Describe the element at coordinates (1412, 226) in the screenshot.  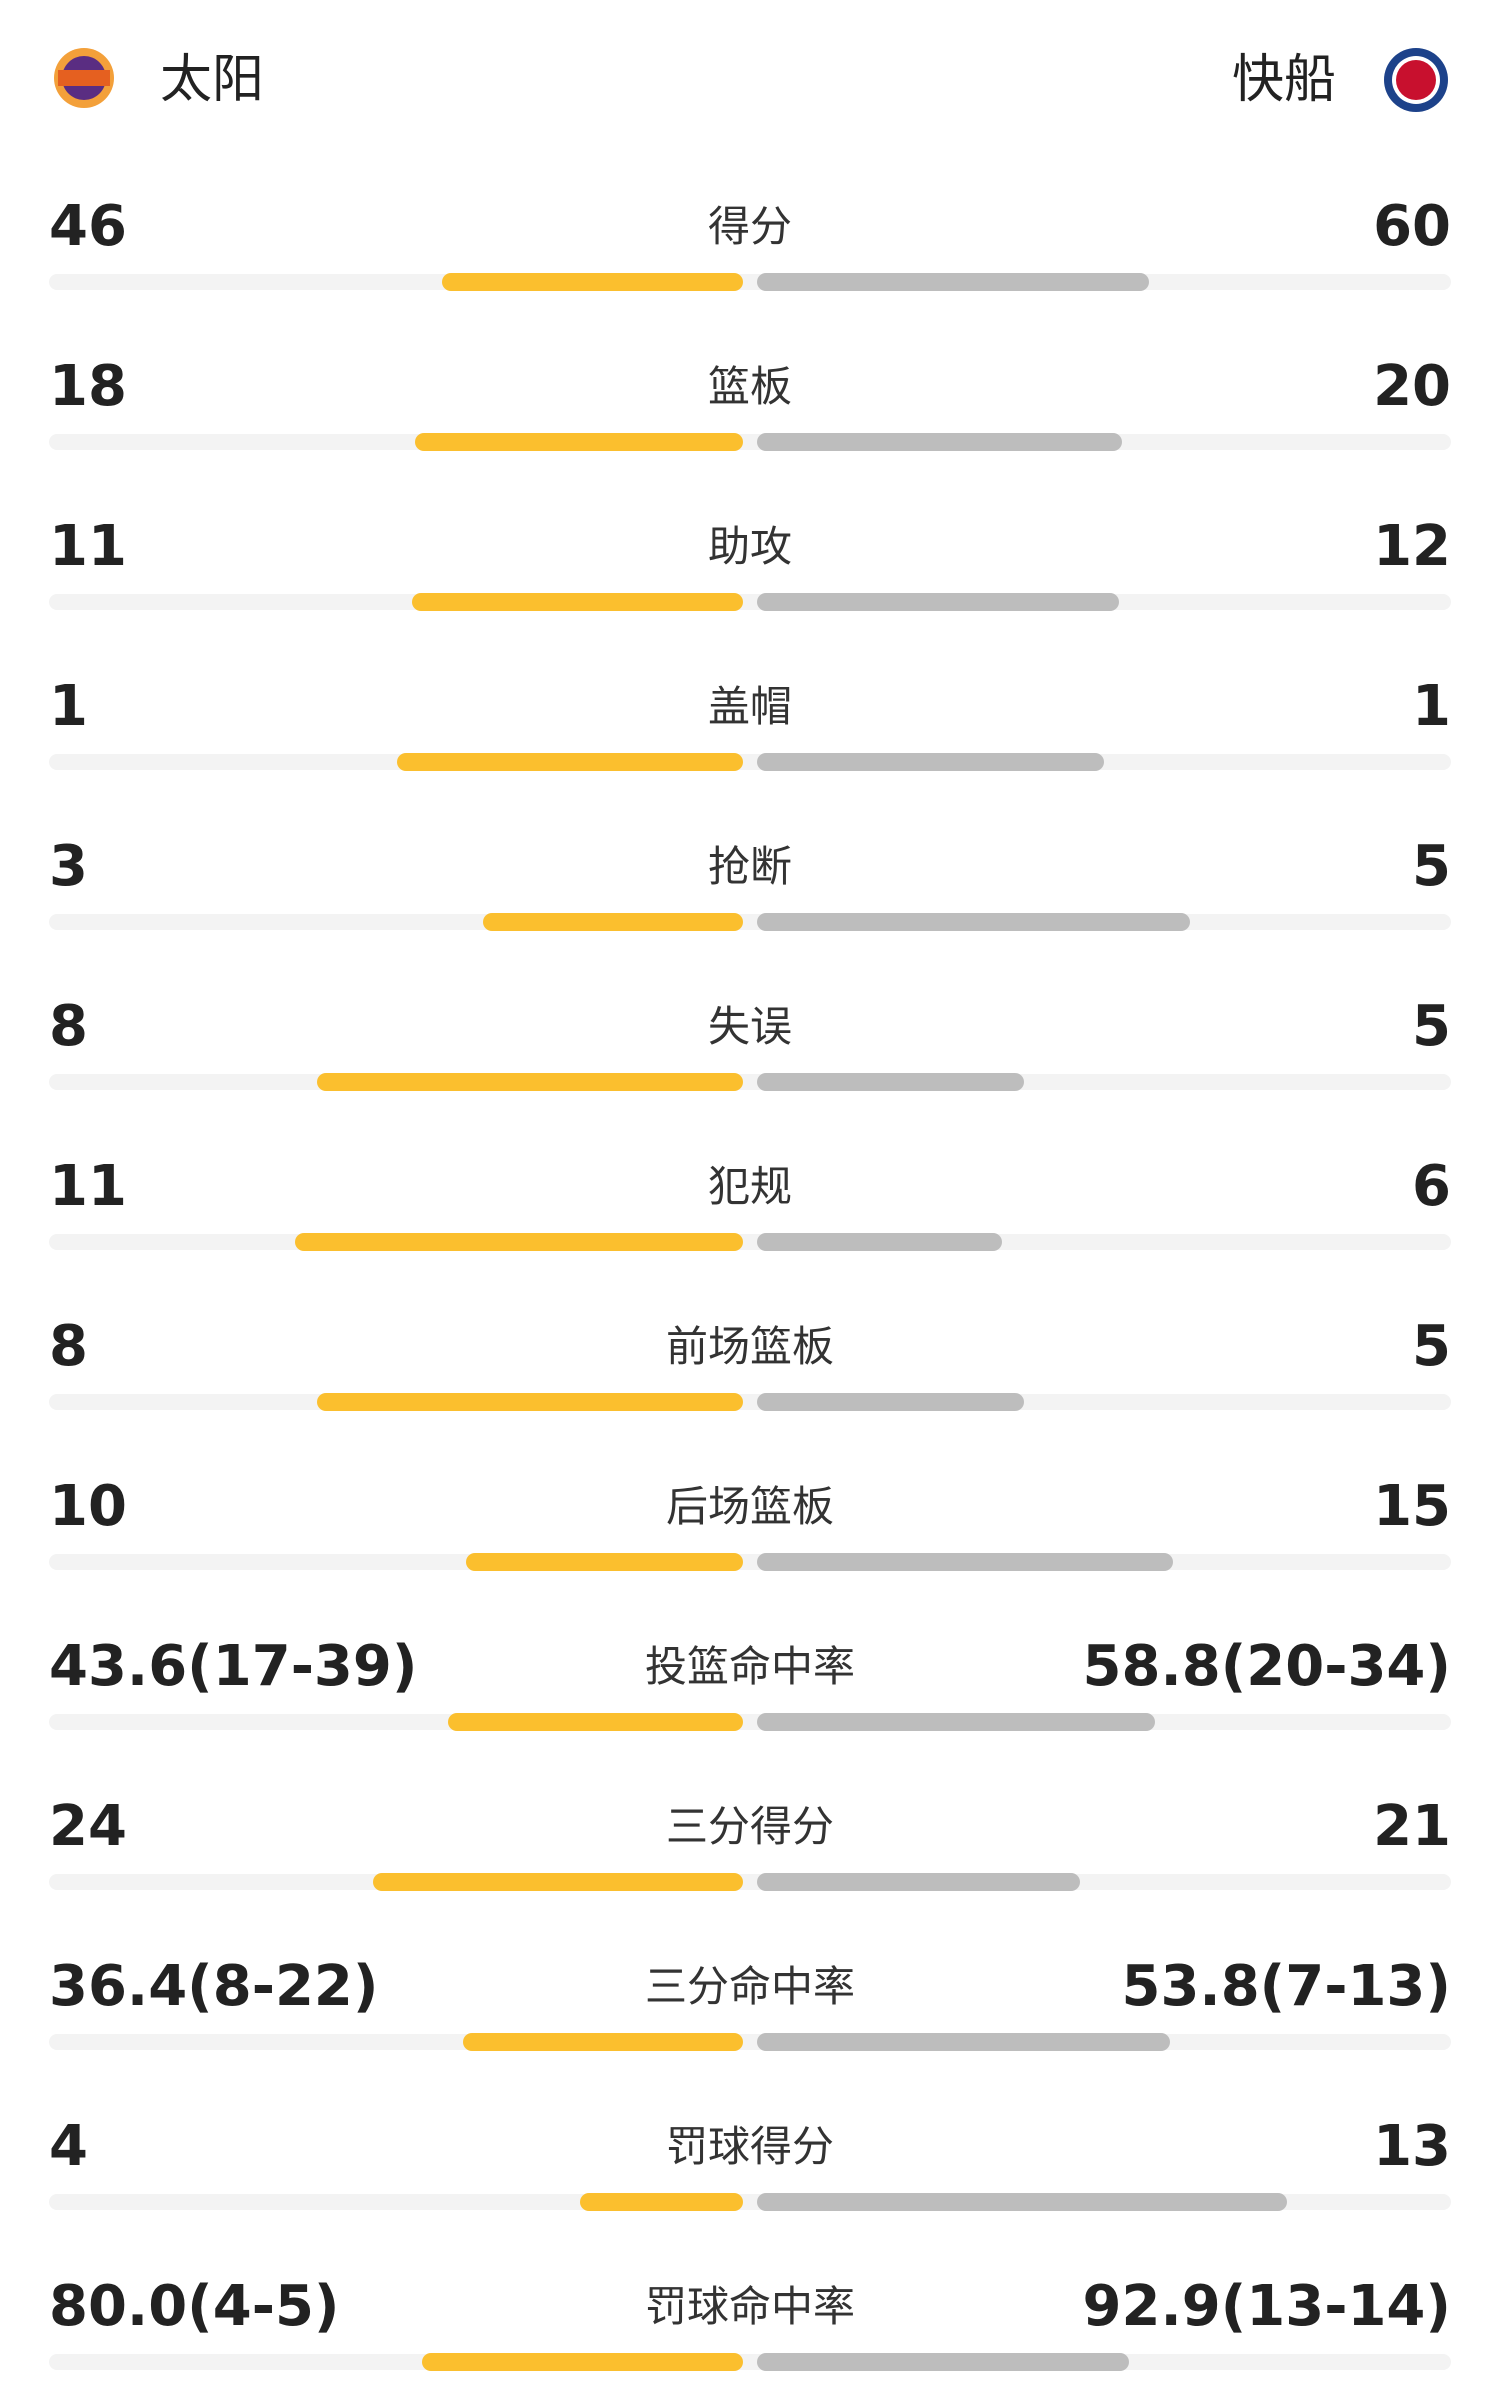
I see `away-value: 60` at that location.